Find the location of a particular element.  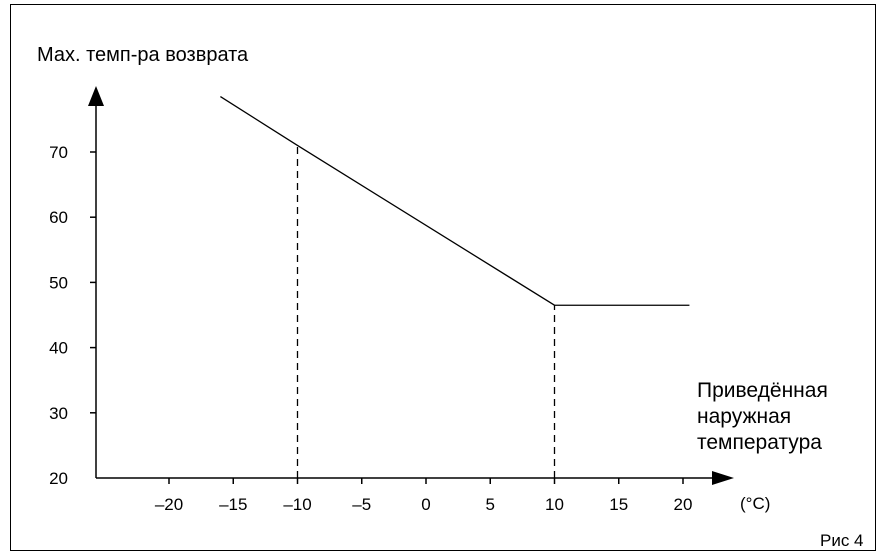

x-tick-label: 15 is located at coordinates (618, 504).